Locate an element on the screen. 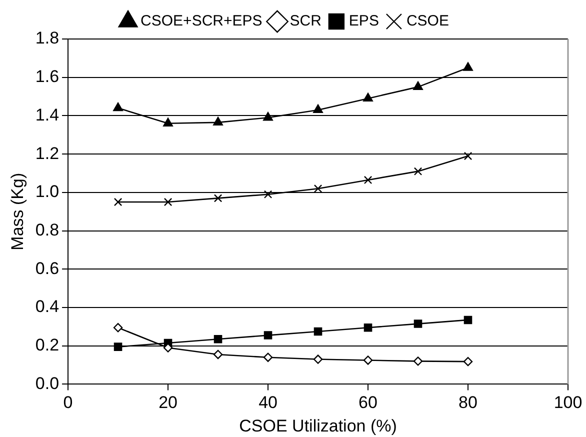  legend-label: CSOE is located at coordinates (427, 21).